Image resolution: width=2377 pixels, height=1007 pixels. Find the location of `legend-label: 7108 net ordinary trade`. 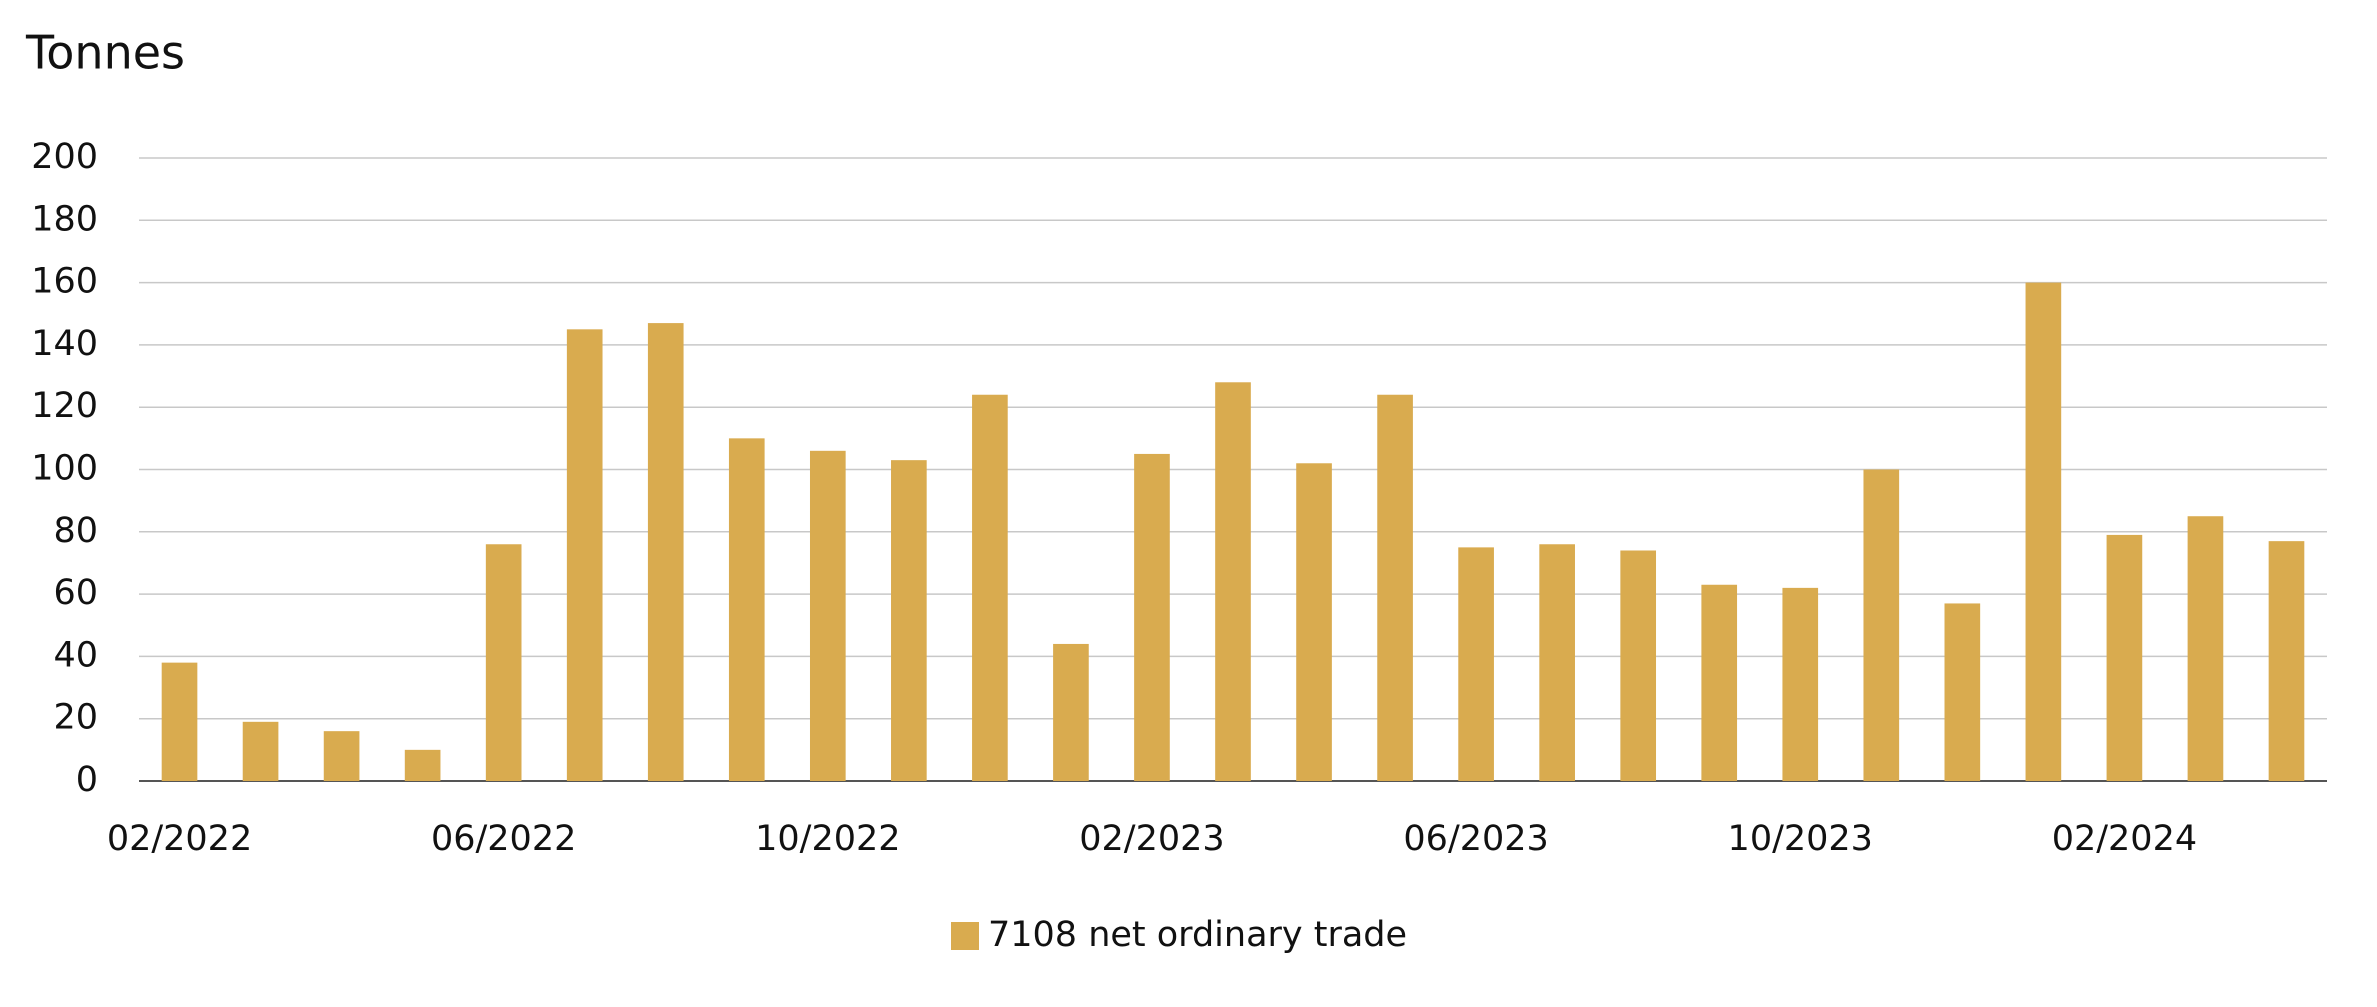

legend-label: 7108 net ordinary trade is located at coordinates (1197, 935).